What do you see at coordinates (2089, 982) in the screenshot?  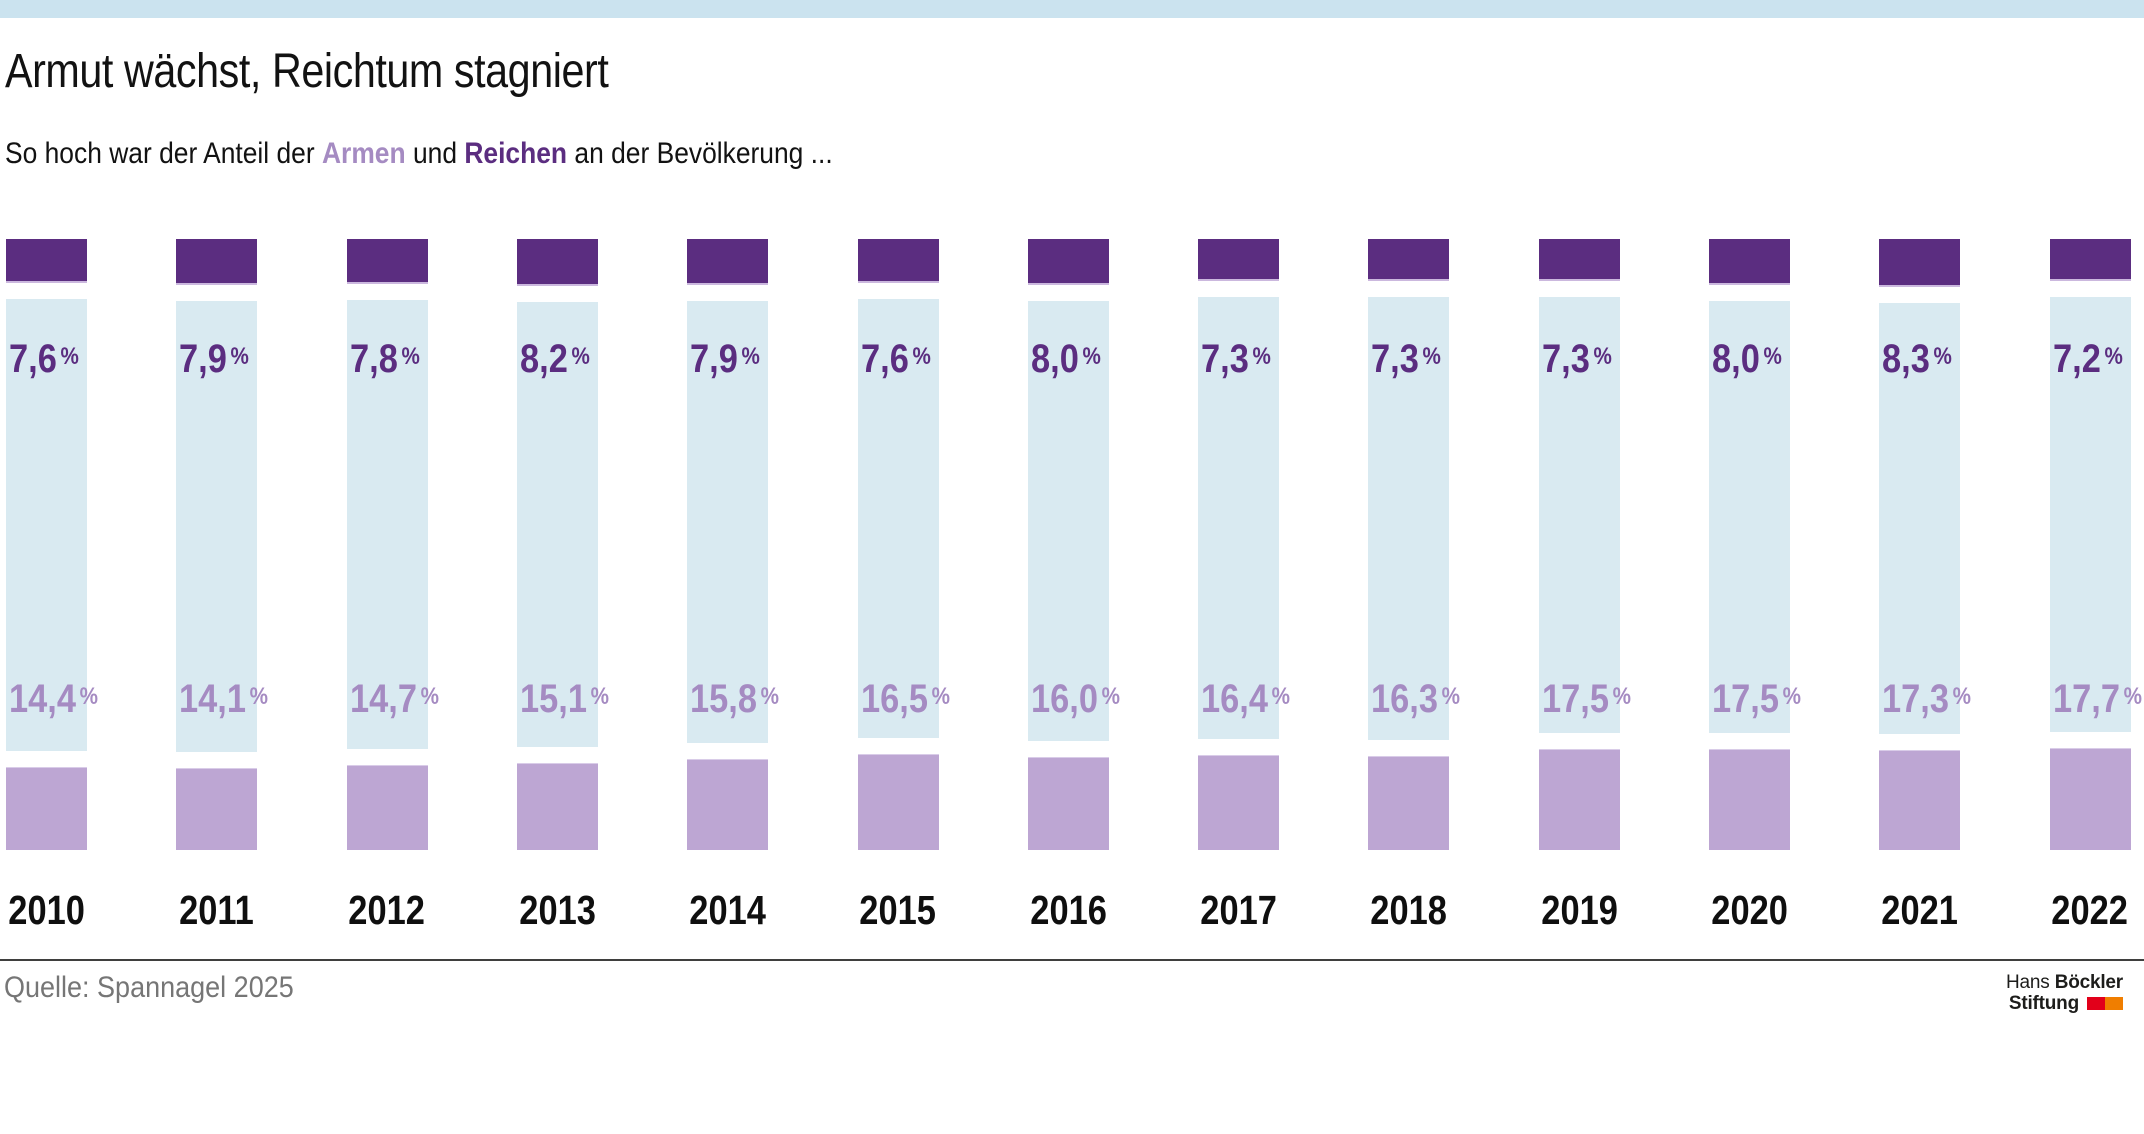 I see `logo-boeckler: Böckler` at bounding box center [2089, 982].